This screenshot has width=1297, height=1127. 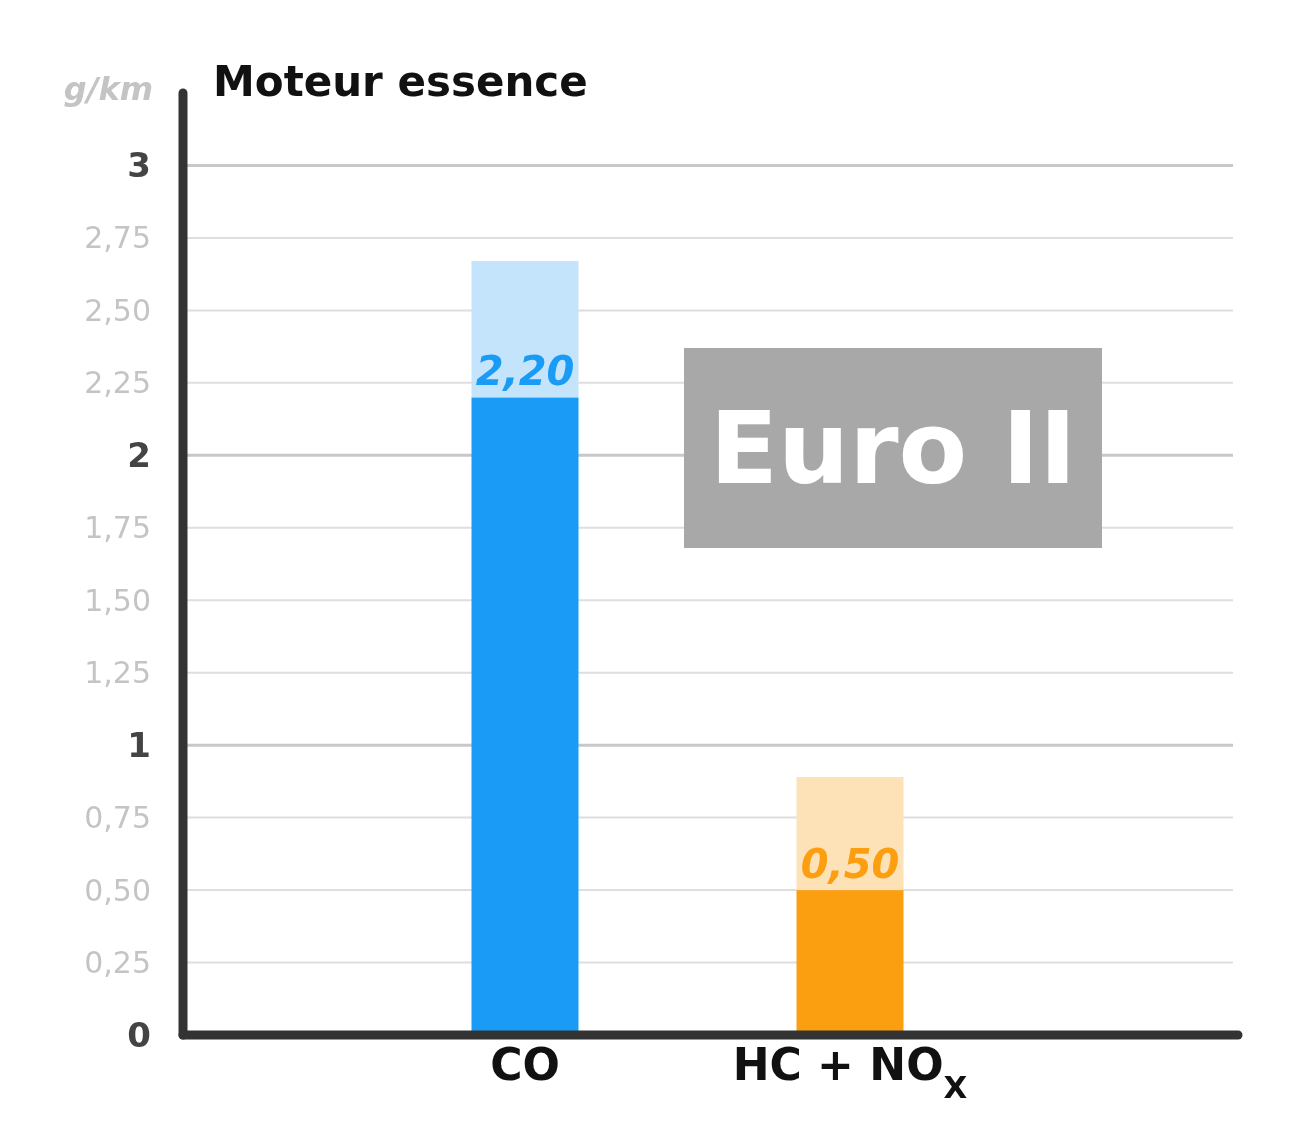 What do you see at coordinates (139, 455) in the screenshot?
I see `y-tick-label: 2` at bounding box center [139, 455].